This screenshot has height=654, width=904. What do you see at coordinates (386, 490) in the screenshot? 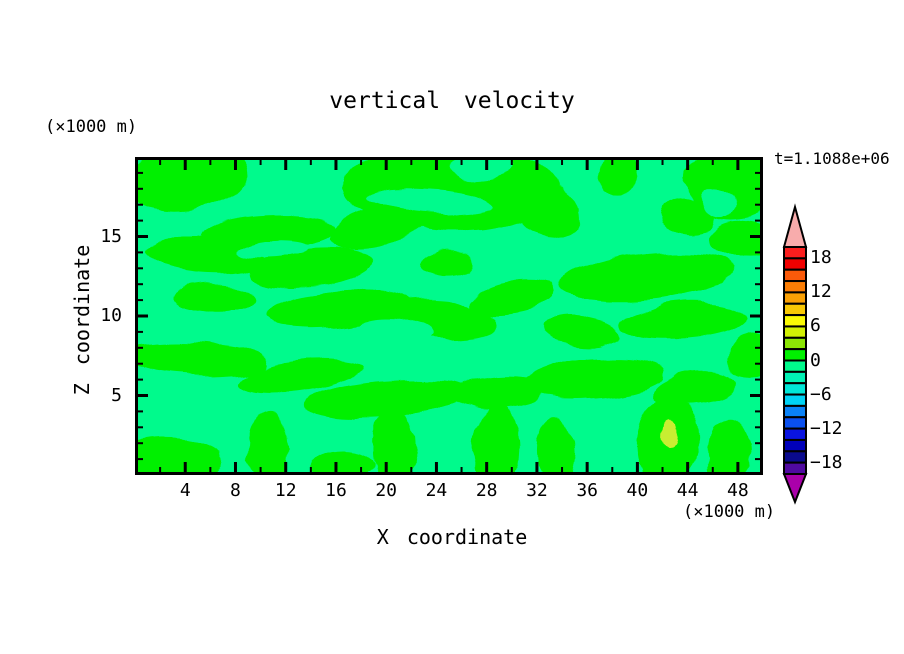
I see `x-tick-label: 20` at bounding box center [386, 490].